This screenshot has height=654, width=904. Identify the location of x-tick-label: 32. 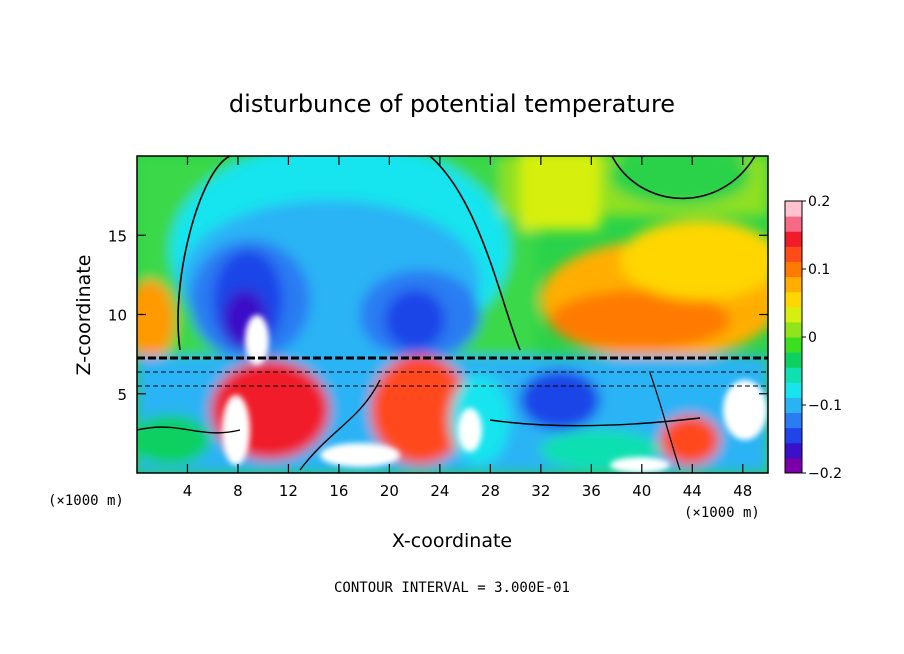
(540, 491).